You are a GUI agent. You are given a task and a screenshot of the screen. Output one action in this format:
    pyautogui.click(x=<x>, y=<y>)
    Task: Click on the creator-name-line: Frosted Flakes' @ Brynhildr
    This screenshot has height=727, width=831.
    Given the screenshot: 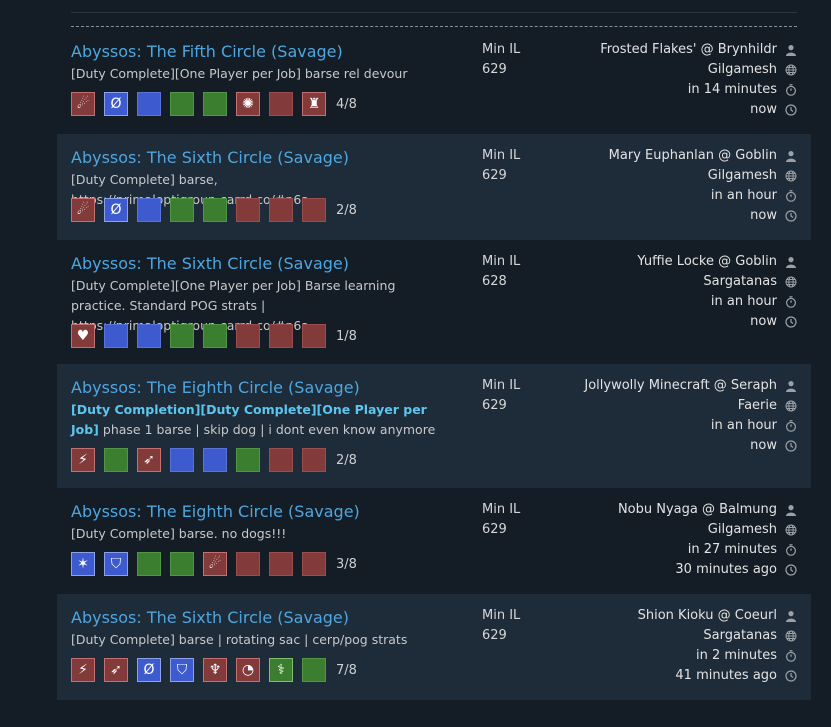 What is the action you would take?
    pyautogui.click(x=698, y=50)
    